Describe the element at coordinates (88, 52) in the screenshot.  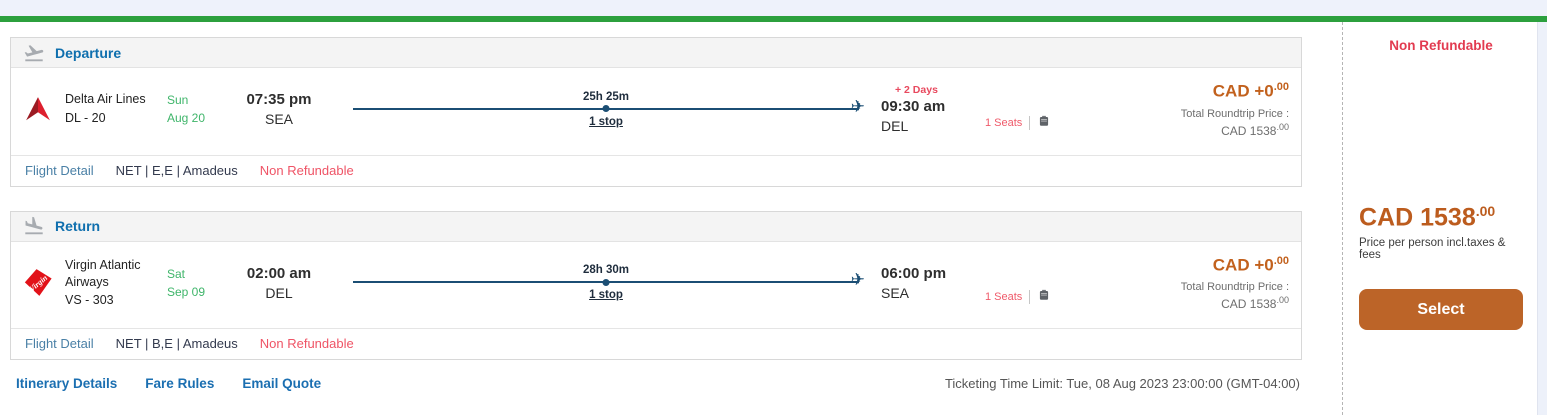
I see `section-title: Departure` at that location.